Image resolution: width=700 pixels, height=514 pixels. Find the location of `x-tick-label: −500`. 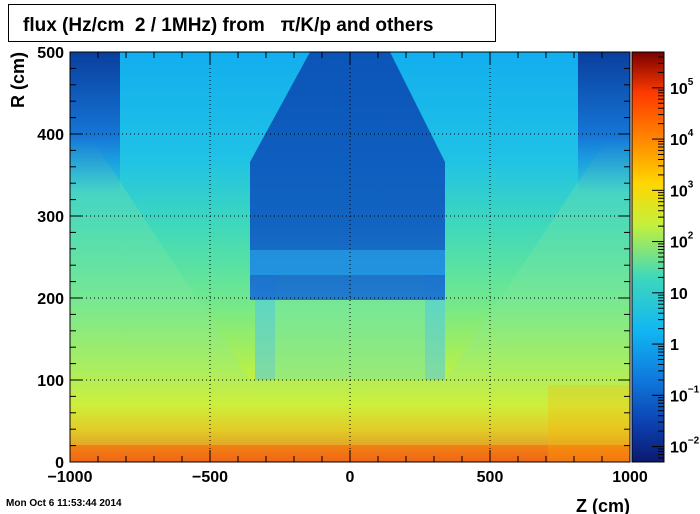

x-tick-label: −500 is located at coordinates (210, 477).